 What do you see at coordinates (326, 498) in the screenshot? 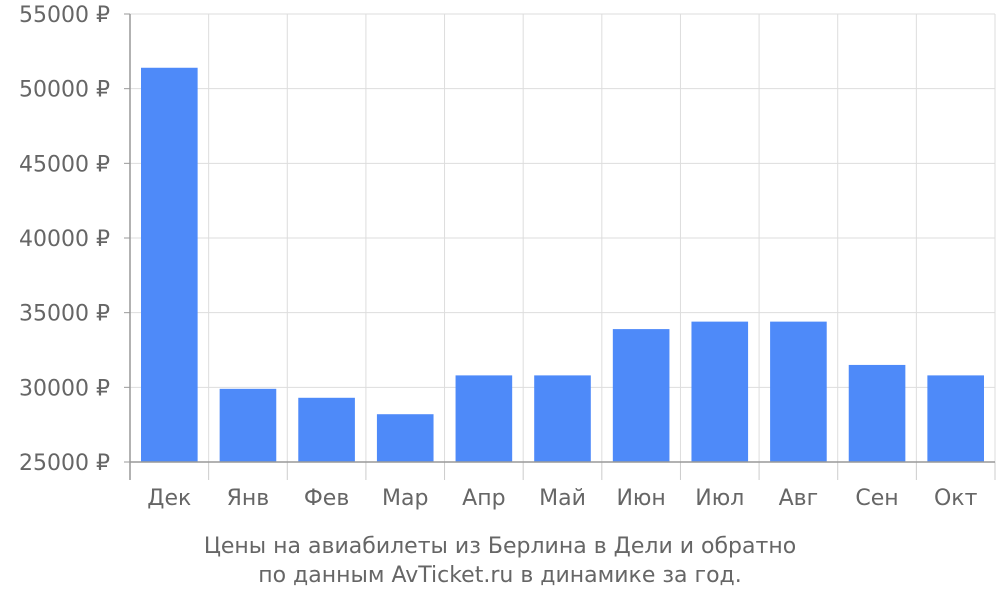
I see `x-tick-label: Фев` at bounding box center [326, 498].